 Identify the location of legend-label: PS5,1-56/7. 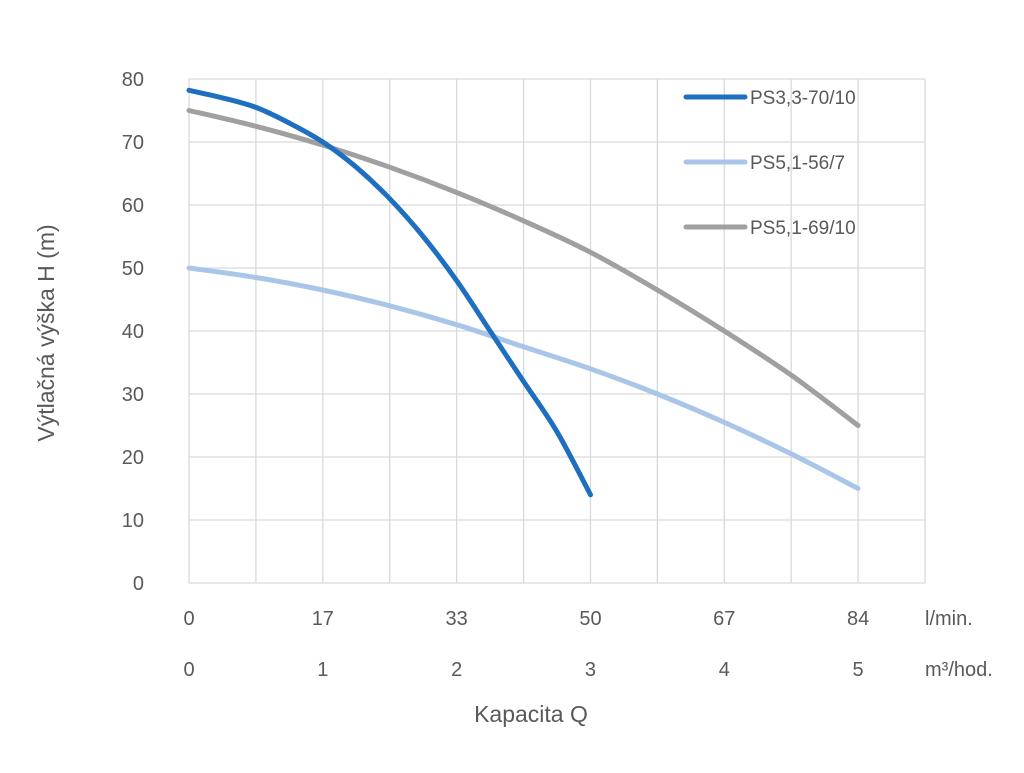
(797, 163).